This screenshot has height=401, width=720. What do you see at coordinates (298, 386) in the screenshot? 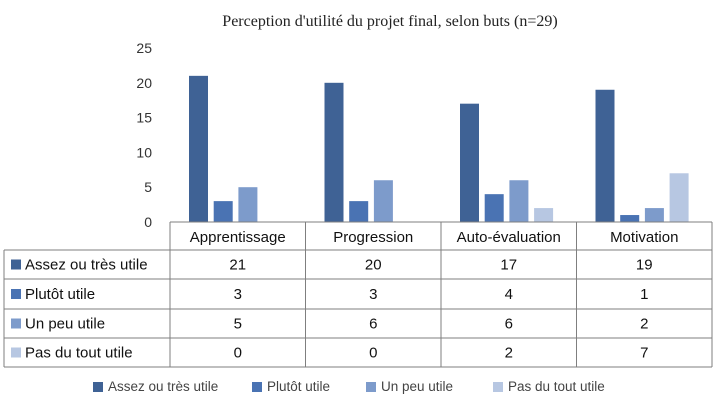
I see `legend-entry: Plutôt utile` at bounding box center [298, 386].